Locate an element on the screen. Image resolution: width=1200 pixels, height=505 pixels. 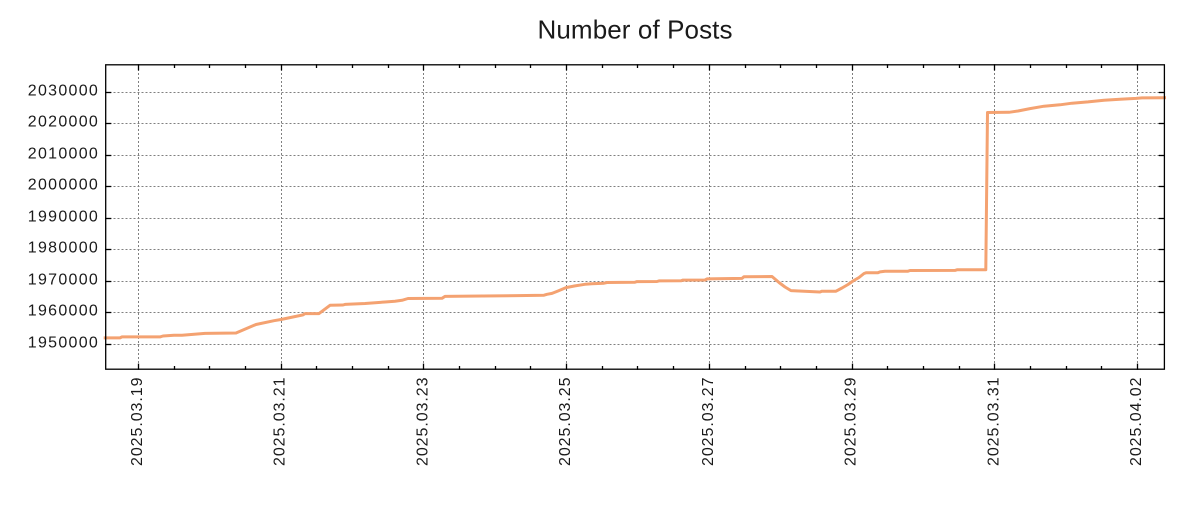
svg-text: 2010000 is located at coordinates (63, 154).